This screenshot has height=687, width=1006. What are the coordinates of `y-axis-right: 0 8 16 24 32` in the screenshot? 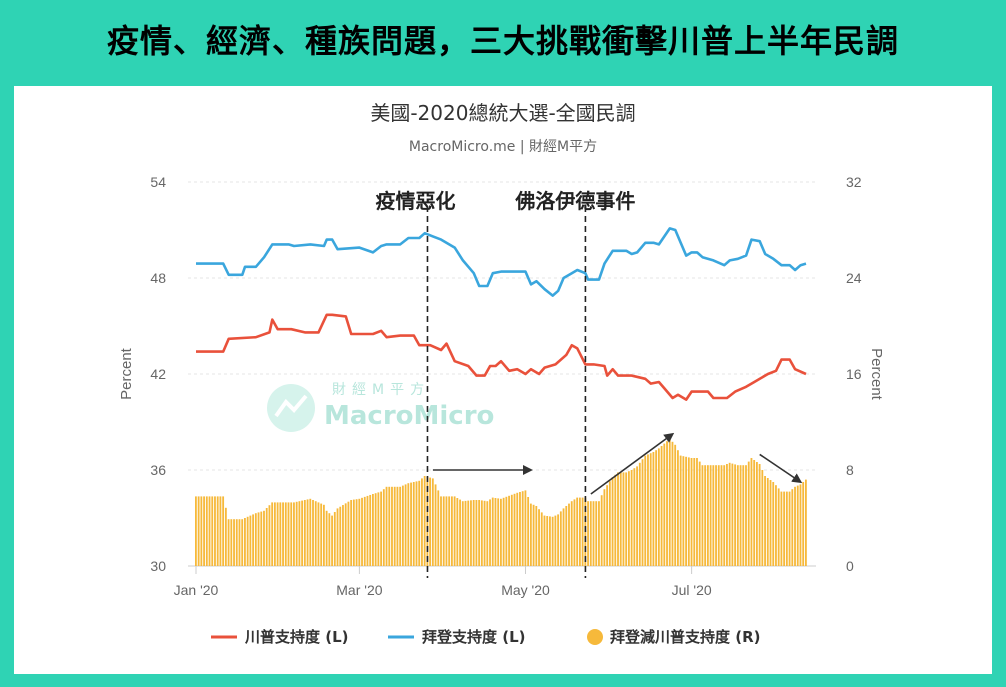 It's located at (854, 374).